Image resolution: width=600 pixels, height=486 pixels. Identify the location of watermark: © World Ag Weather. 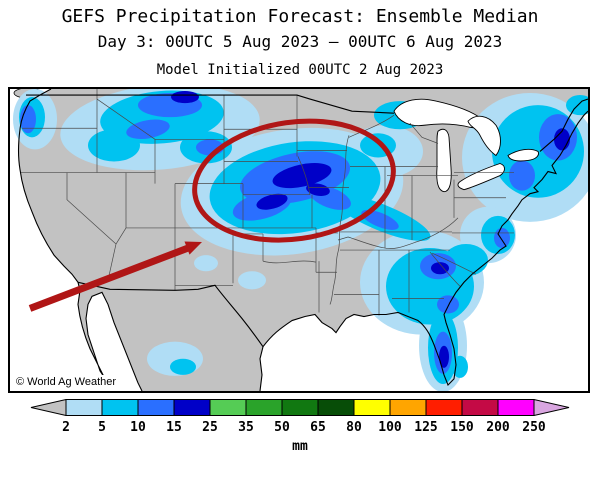
(66, 382).